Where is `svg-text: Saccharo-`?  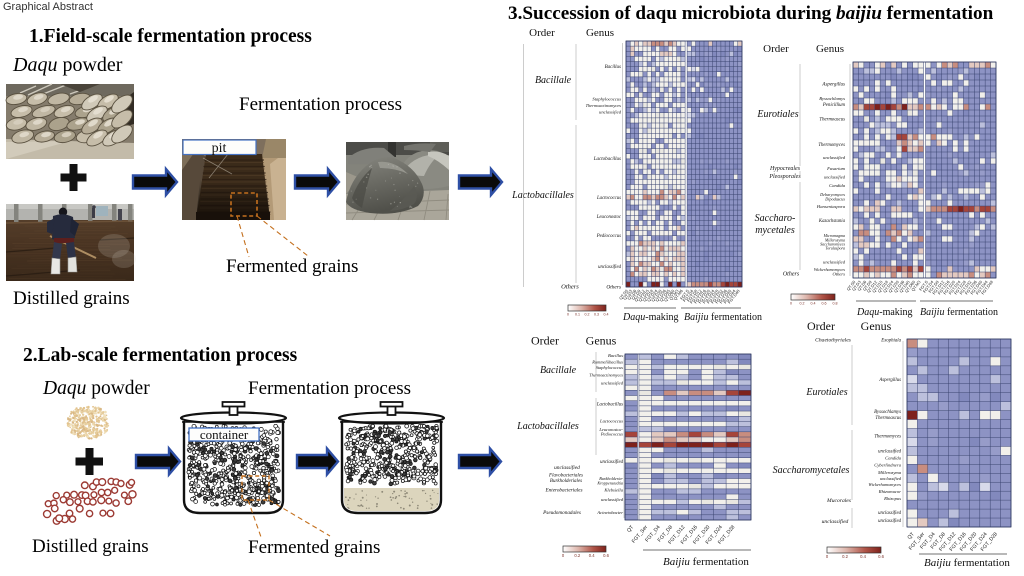 svg-text: Saccharo- is located at coordinates (775, 218).